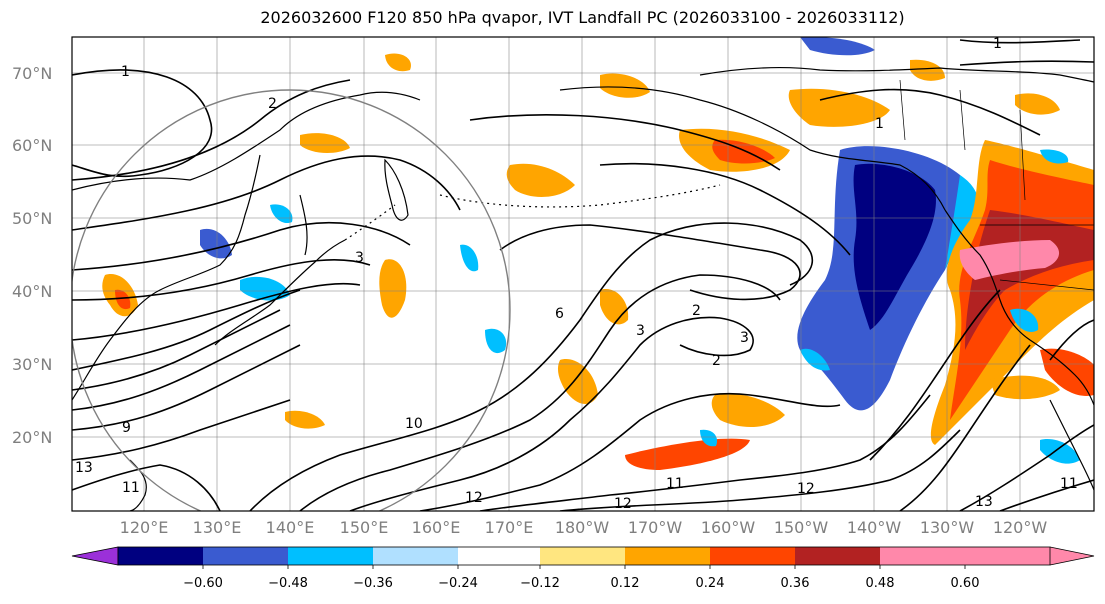 The image size is (1105, 604). What do you see at coordinates (710, 583) in the screenshot?
I see `colorbar-tick-label: 0.24` at bounding box center [710, 583].